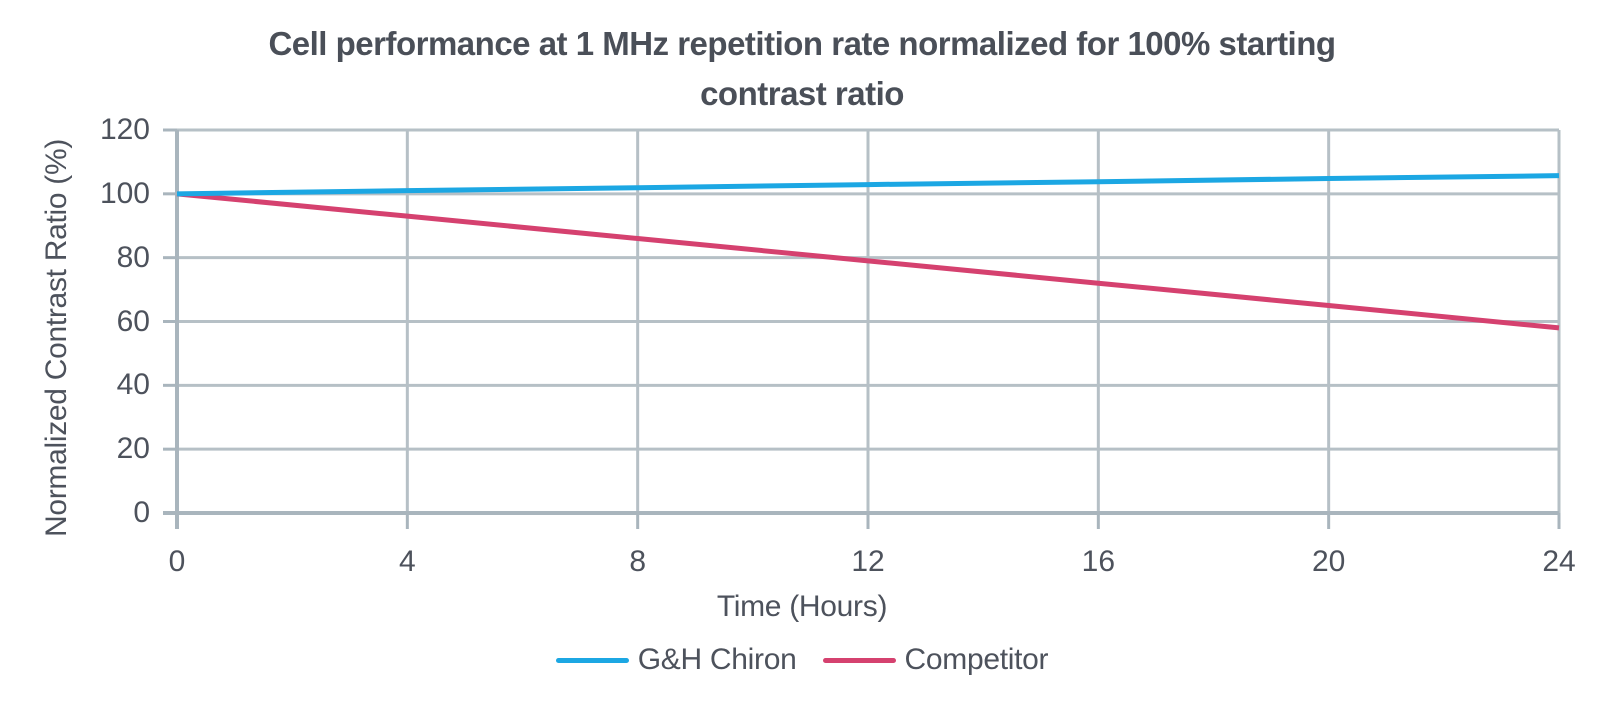  Describe the element at coordinates (133, 385) in the screenshot. I see `y-tick-label: 40` at that location.